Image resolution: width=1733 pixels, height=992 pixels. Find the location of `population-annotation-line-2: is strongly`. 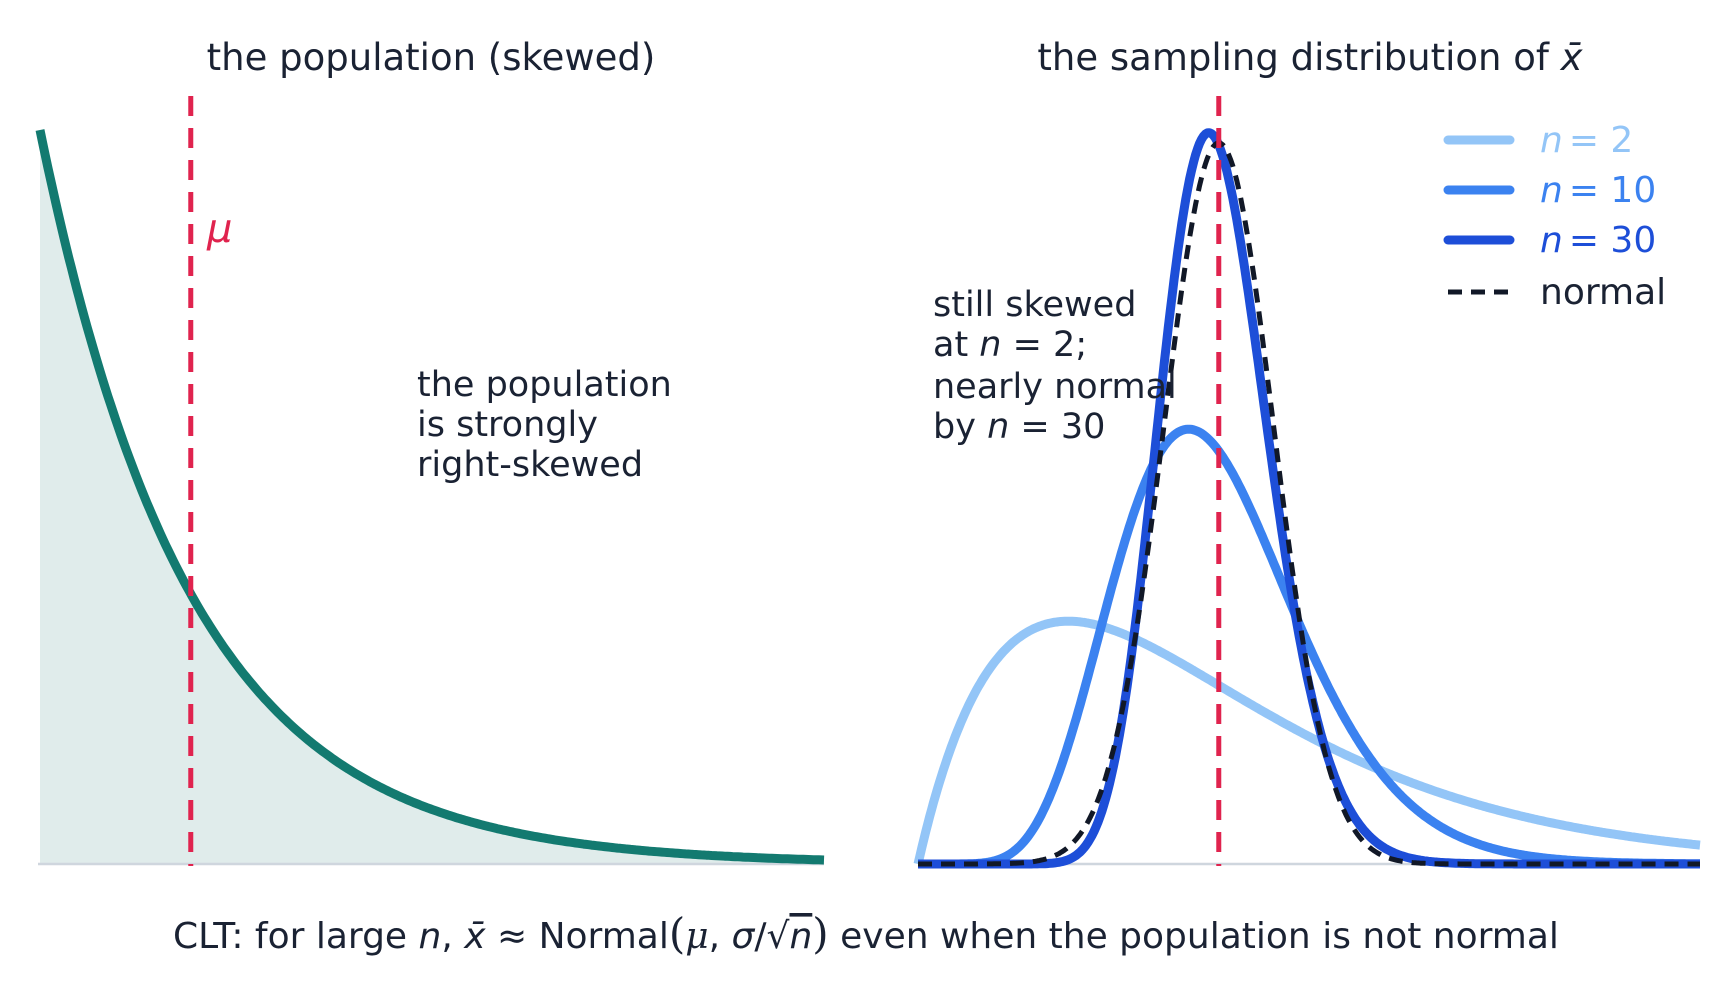

population-annotation-line-2: is strongly is located at coordinates (507, 425).